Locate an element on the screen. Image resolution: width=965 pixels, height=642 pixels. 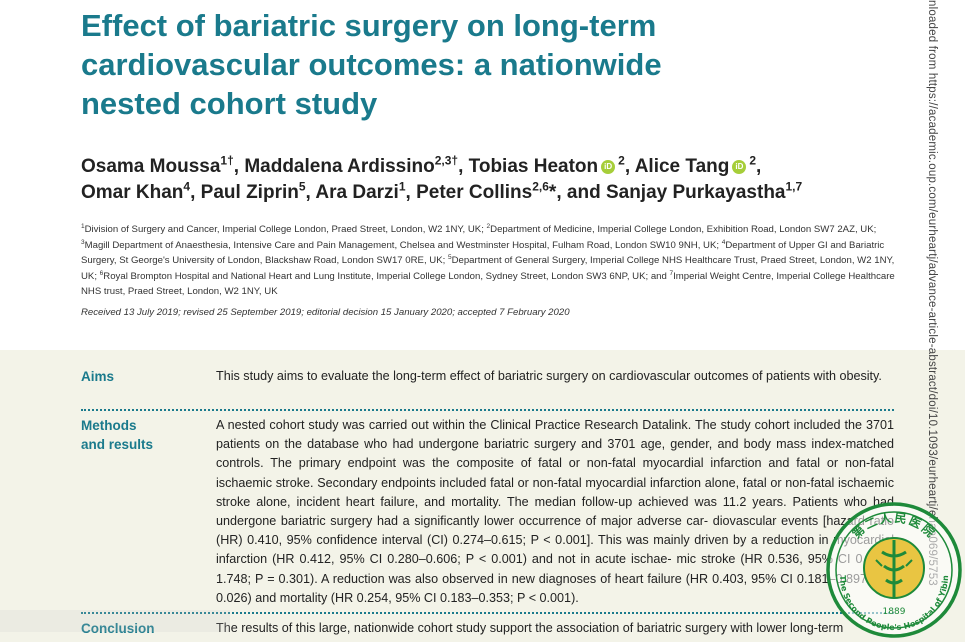
author-name: Osama Moussa is located at coordinates (151, 166).